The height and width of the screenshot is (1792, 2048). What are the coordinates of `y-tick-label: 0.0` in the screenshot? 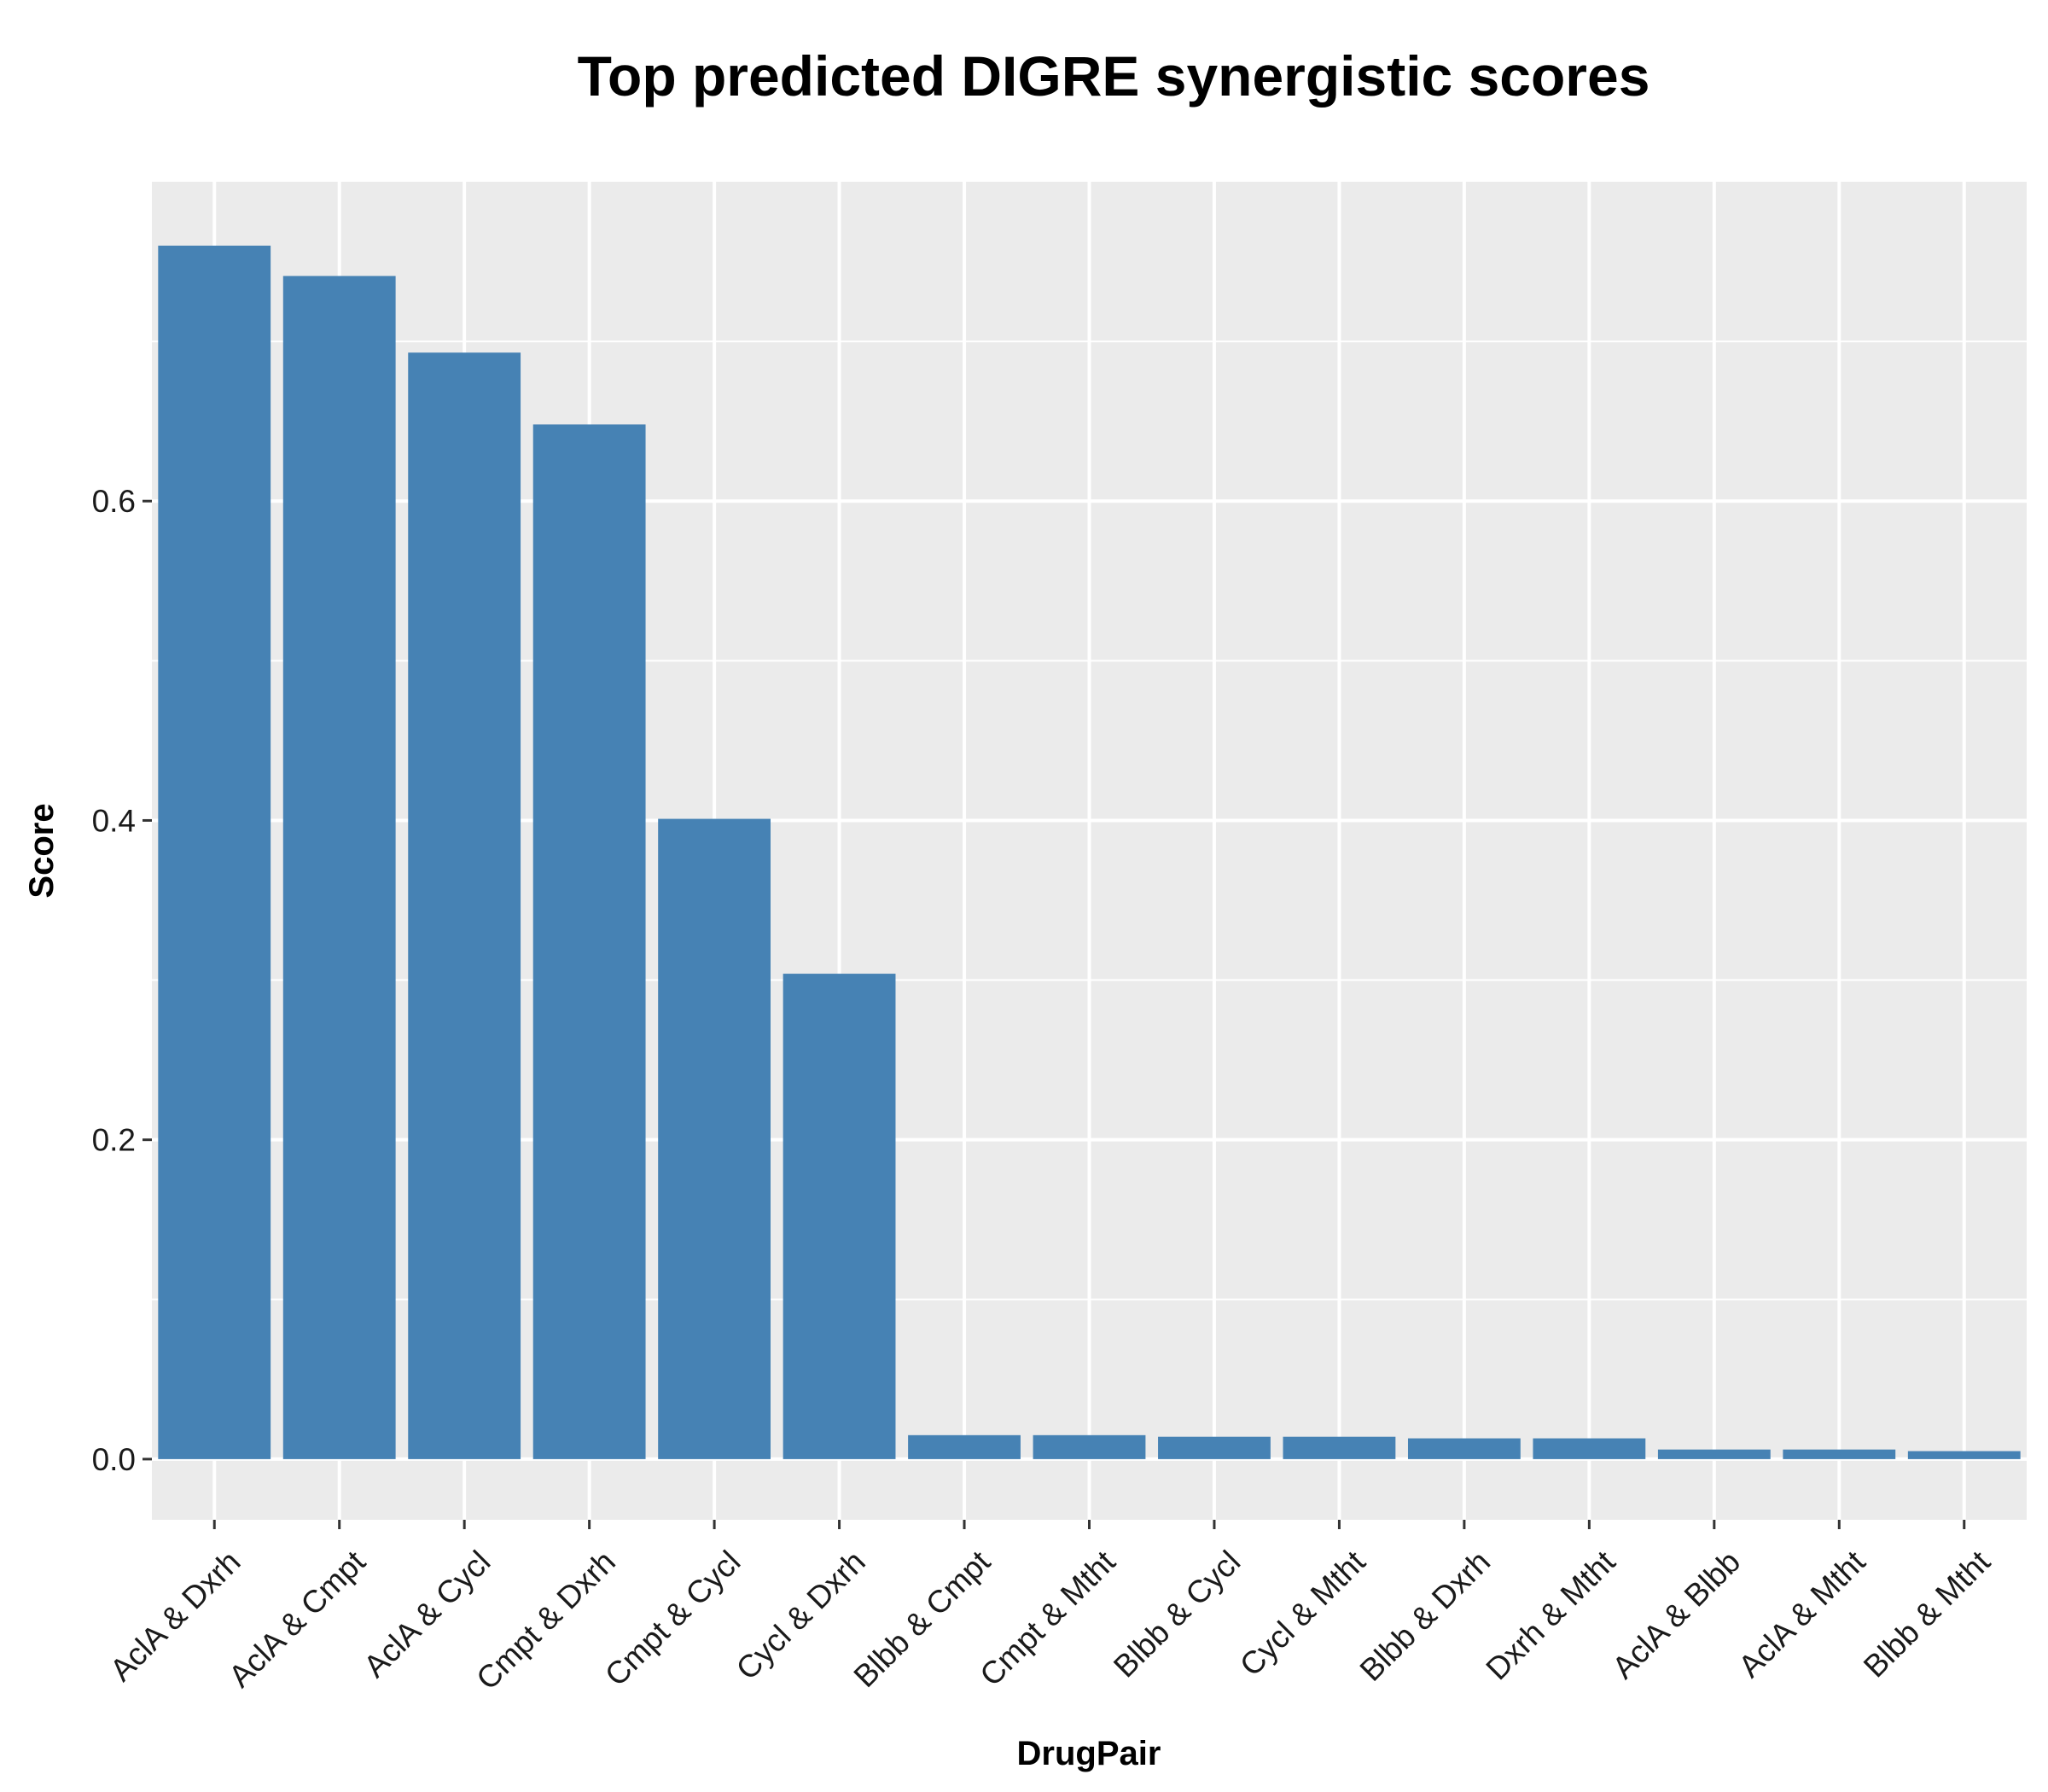 It's located at (114, 1459).